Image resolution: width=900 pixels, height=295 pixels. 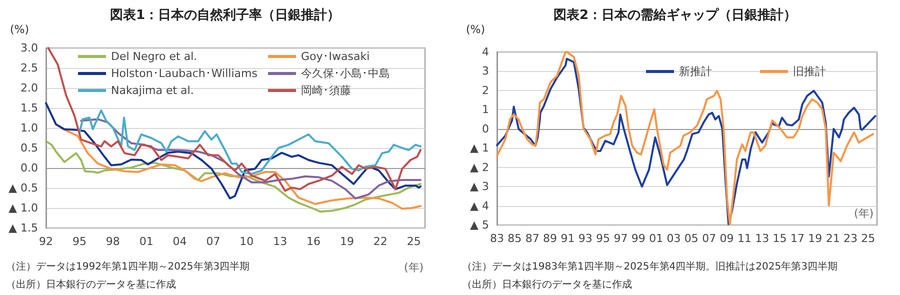 What do you see at coordinates (247, 241) in the screenshot?
I see `x-tick-label: 10` at bounding box center [247, 241].